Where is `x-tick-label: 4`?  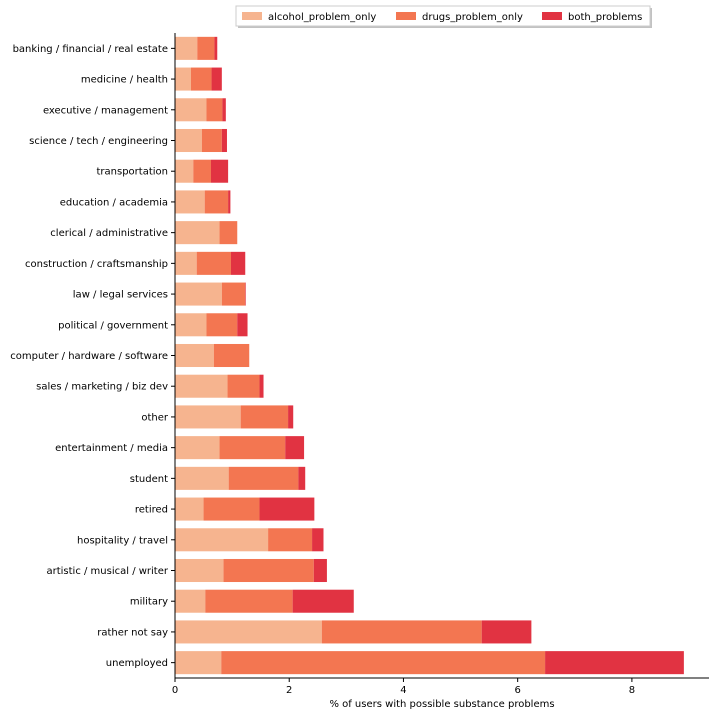 x-tick-label: 4 is located at coordinates (403, 690).